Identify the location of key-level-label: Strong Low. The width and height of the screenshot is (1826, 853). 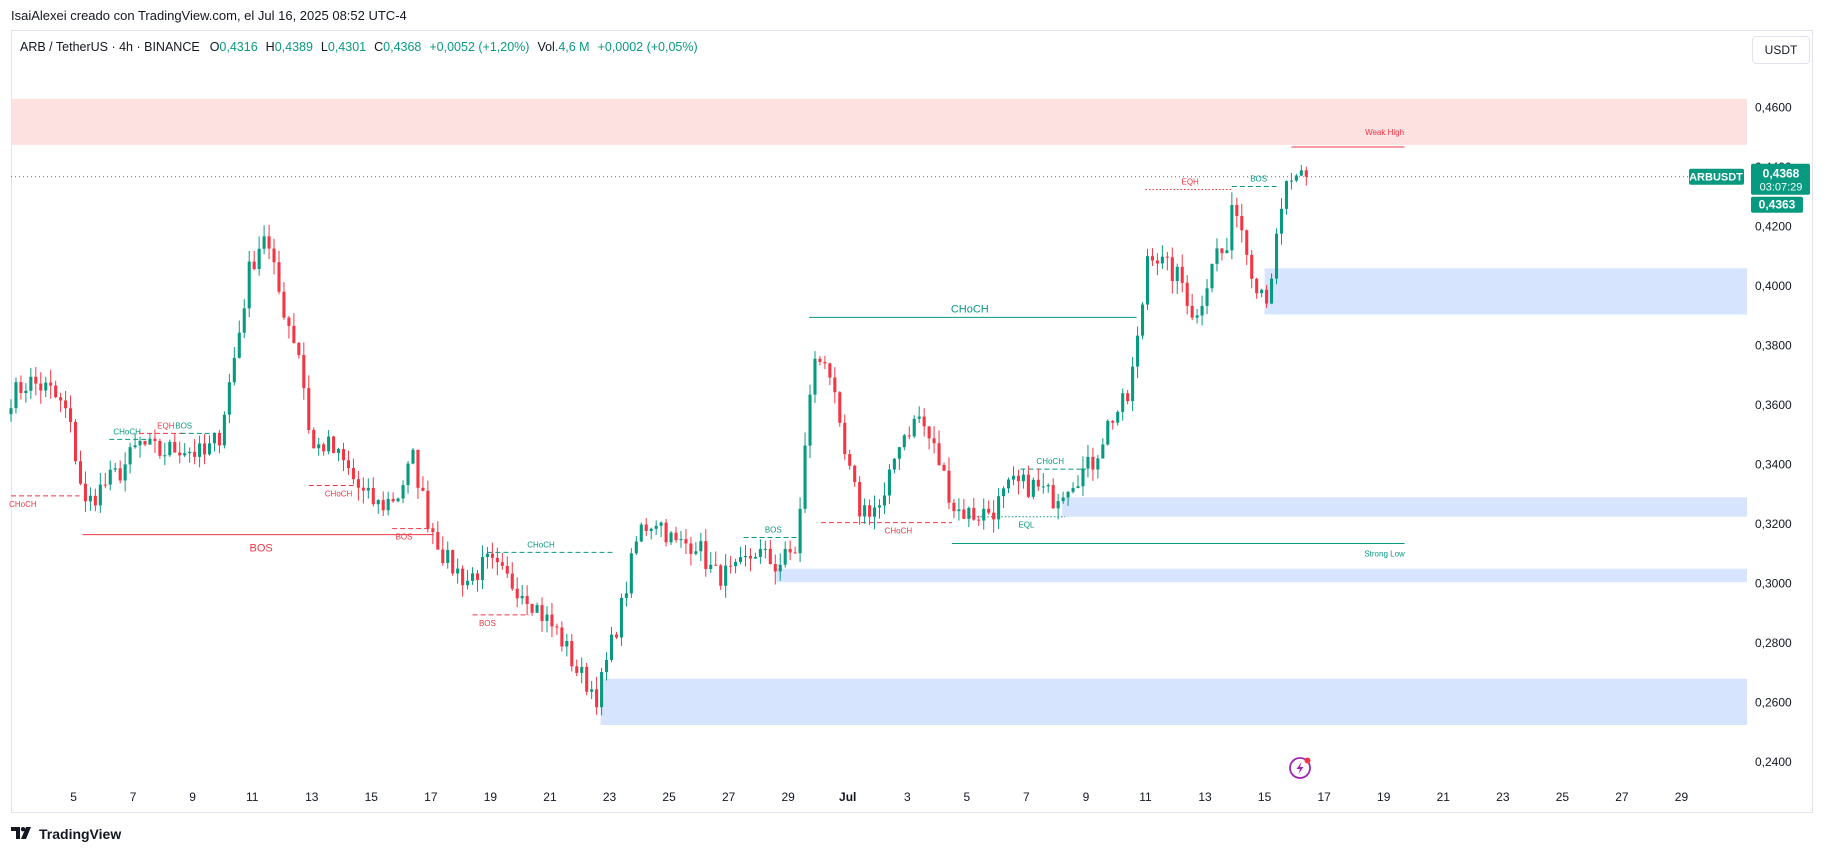
(1384, 554).